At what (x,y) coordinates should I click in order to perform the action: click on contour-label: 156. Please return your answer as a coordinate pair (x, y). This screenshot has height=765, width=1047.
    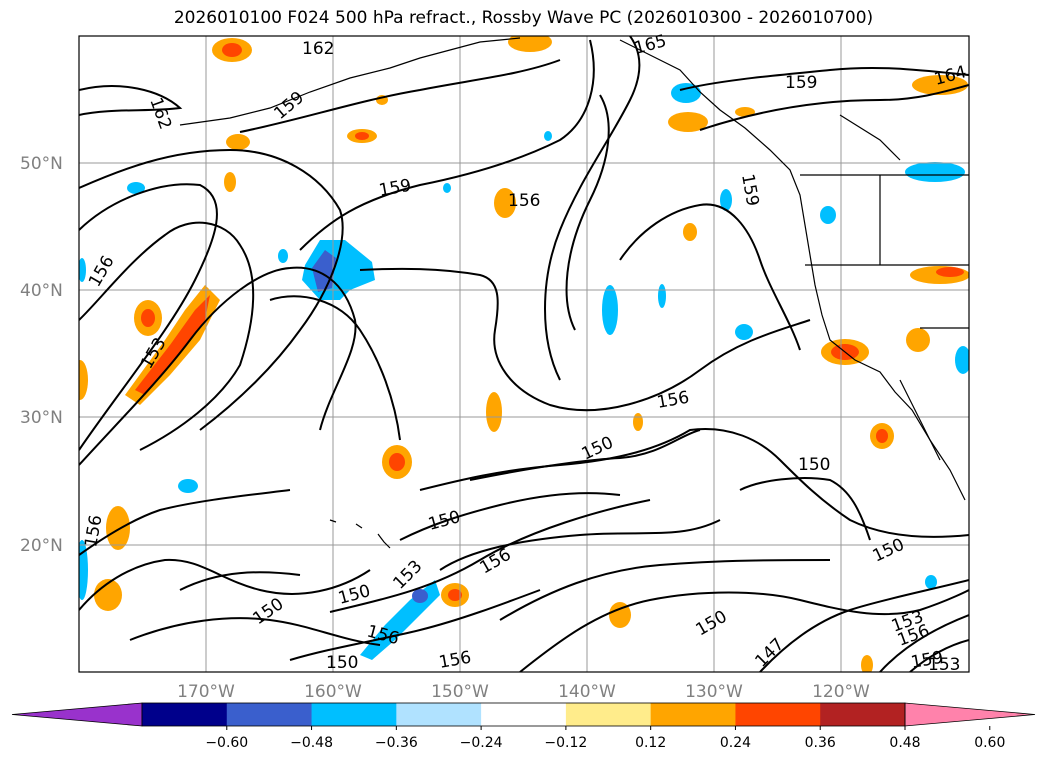
    Looking at the image, I should click on (524, 201).